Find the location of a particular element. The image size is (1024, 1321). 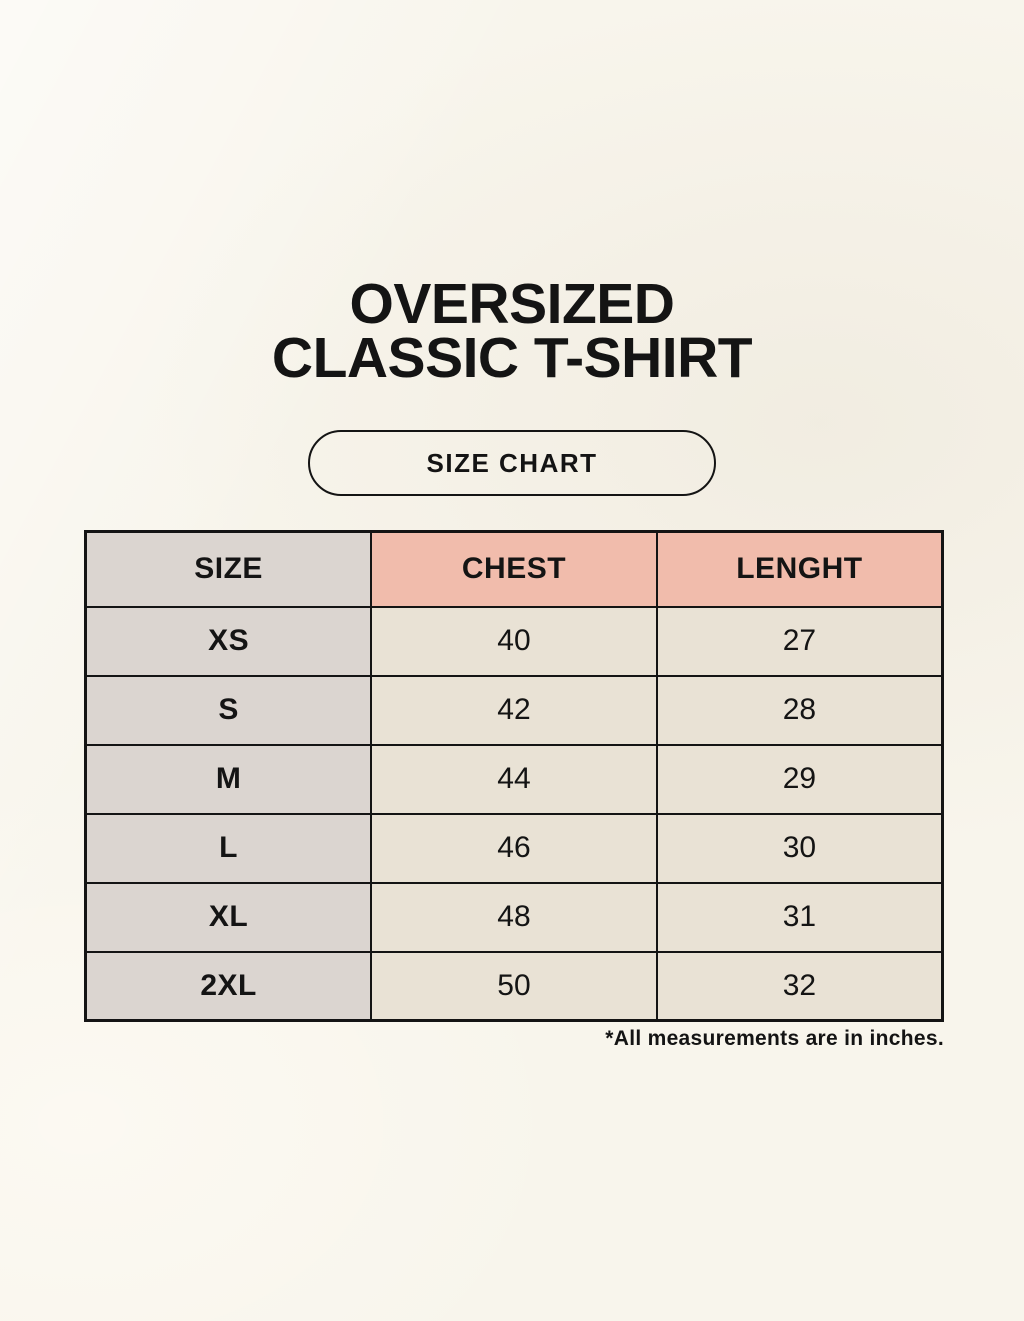

size-chart-badge-label: SIZE CHART is located at coordinates (512, 462).